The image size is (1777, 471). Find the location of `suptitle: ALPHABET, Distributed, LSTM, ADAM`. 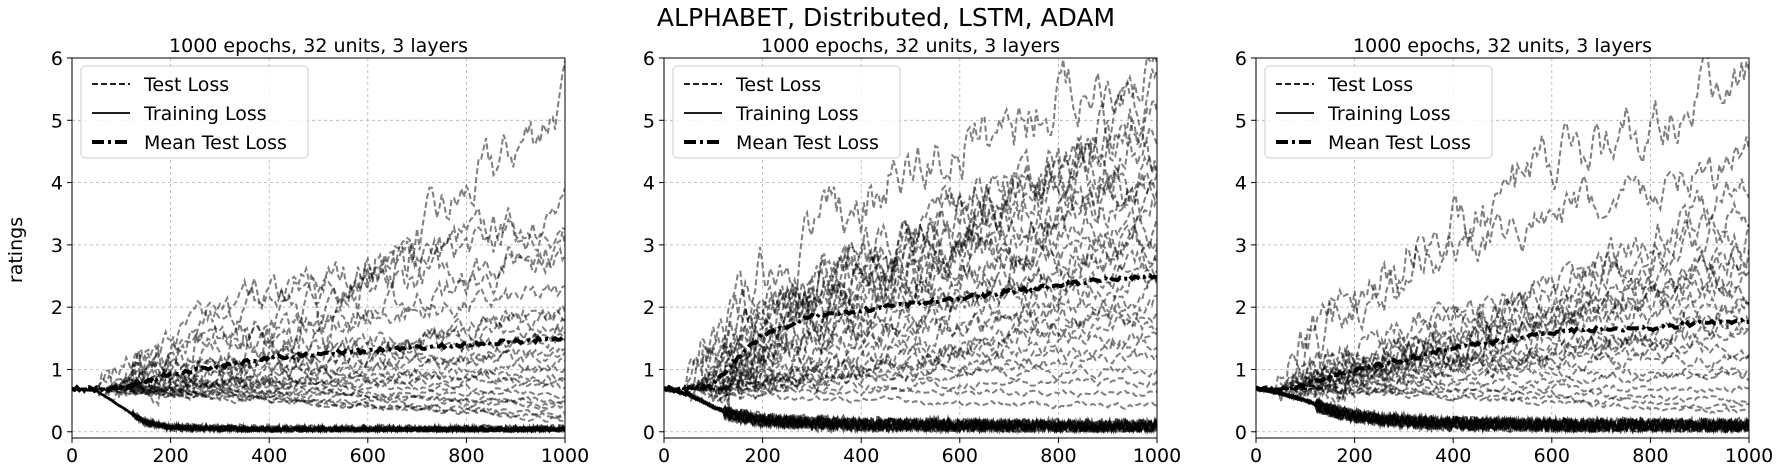

suptitle: ALPHABET, Distributed, LSTM, ADAM is located at coordinates (886, 17).